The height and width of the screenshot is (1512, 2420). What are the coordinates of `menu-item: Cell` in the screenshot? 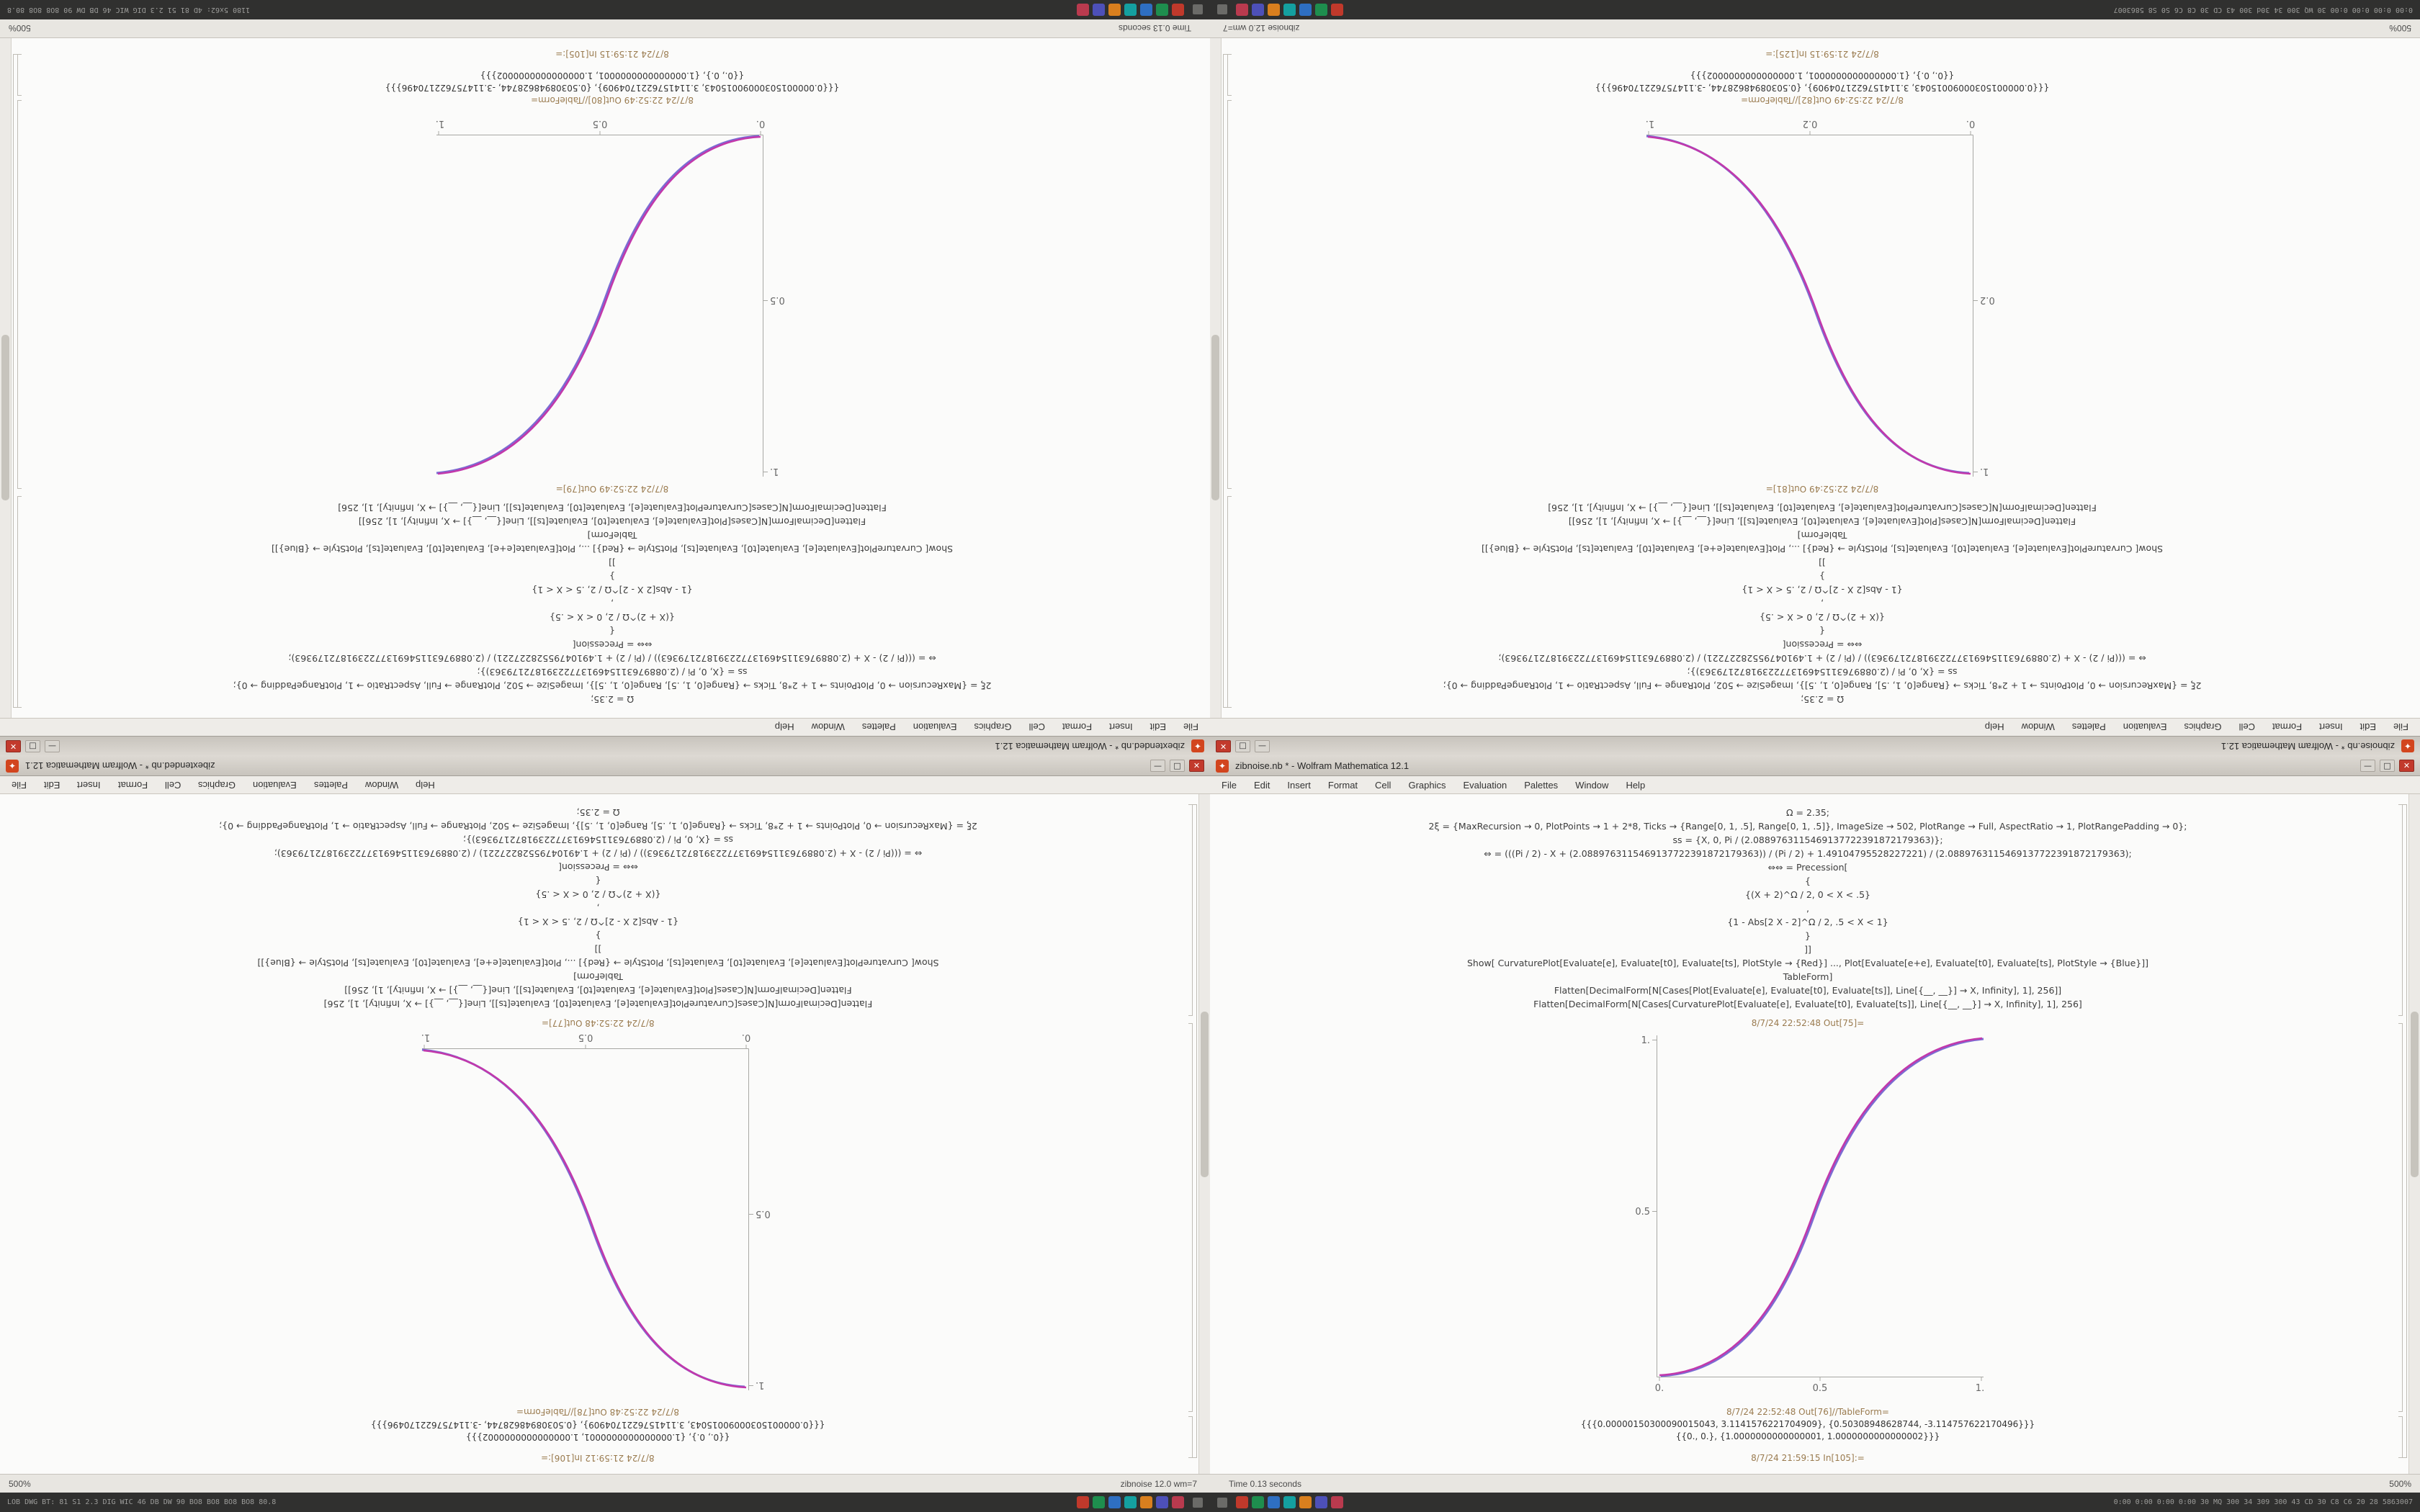 It's located at (1036, 727).